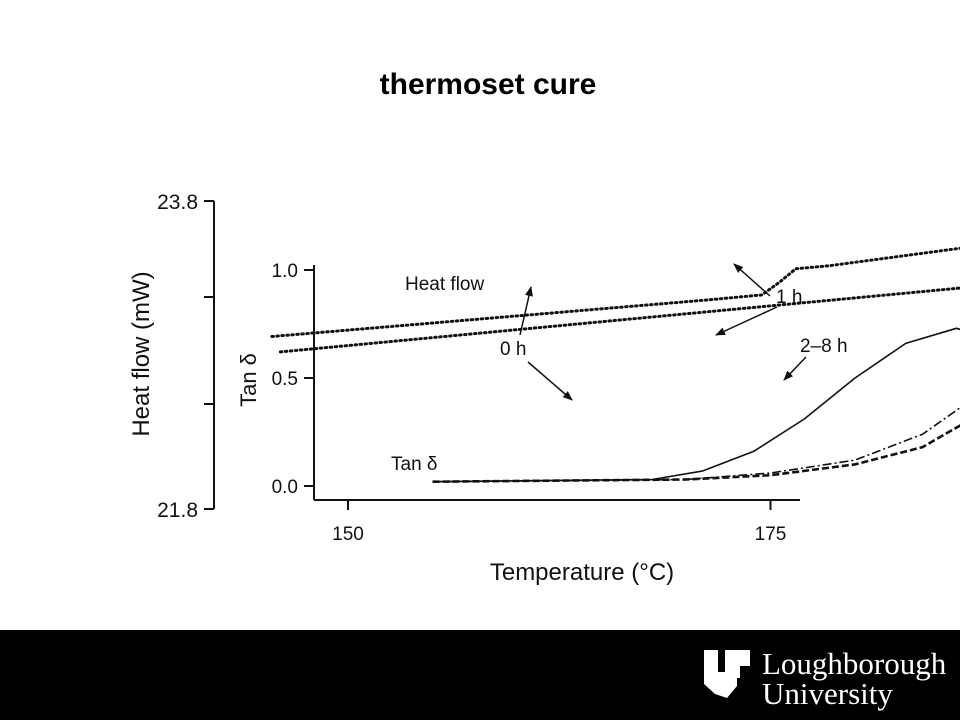  What do you see at coordinates (285, 271) in the screenshot?
I see `tan-tick-label-0: 1.0` at bounding box center [285, 271].